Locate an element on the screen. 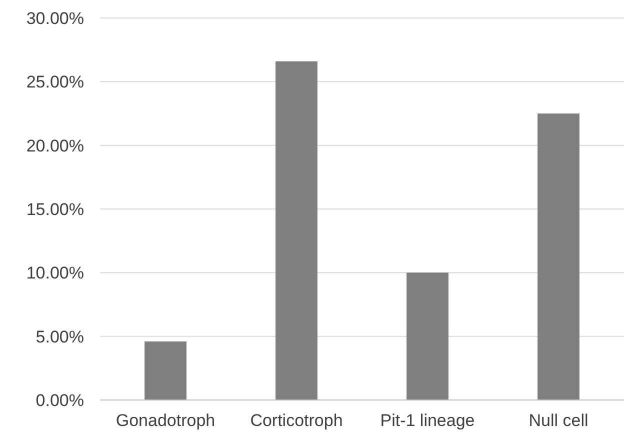 The width and height of the screenshot is (624, 435). x-tick-label: Gonadotroph is located at coordinates (166, 420).